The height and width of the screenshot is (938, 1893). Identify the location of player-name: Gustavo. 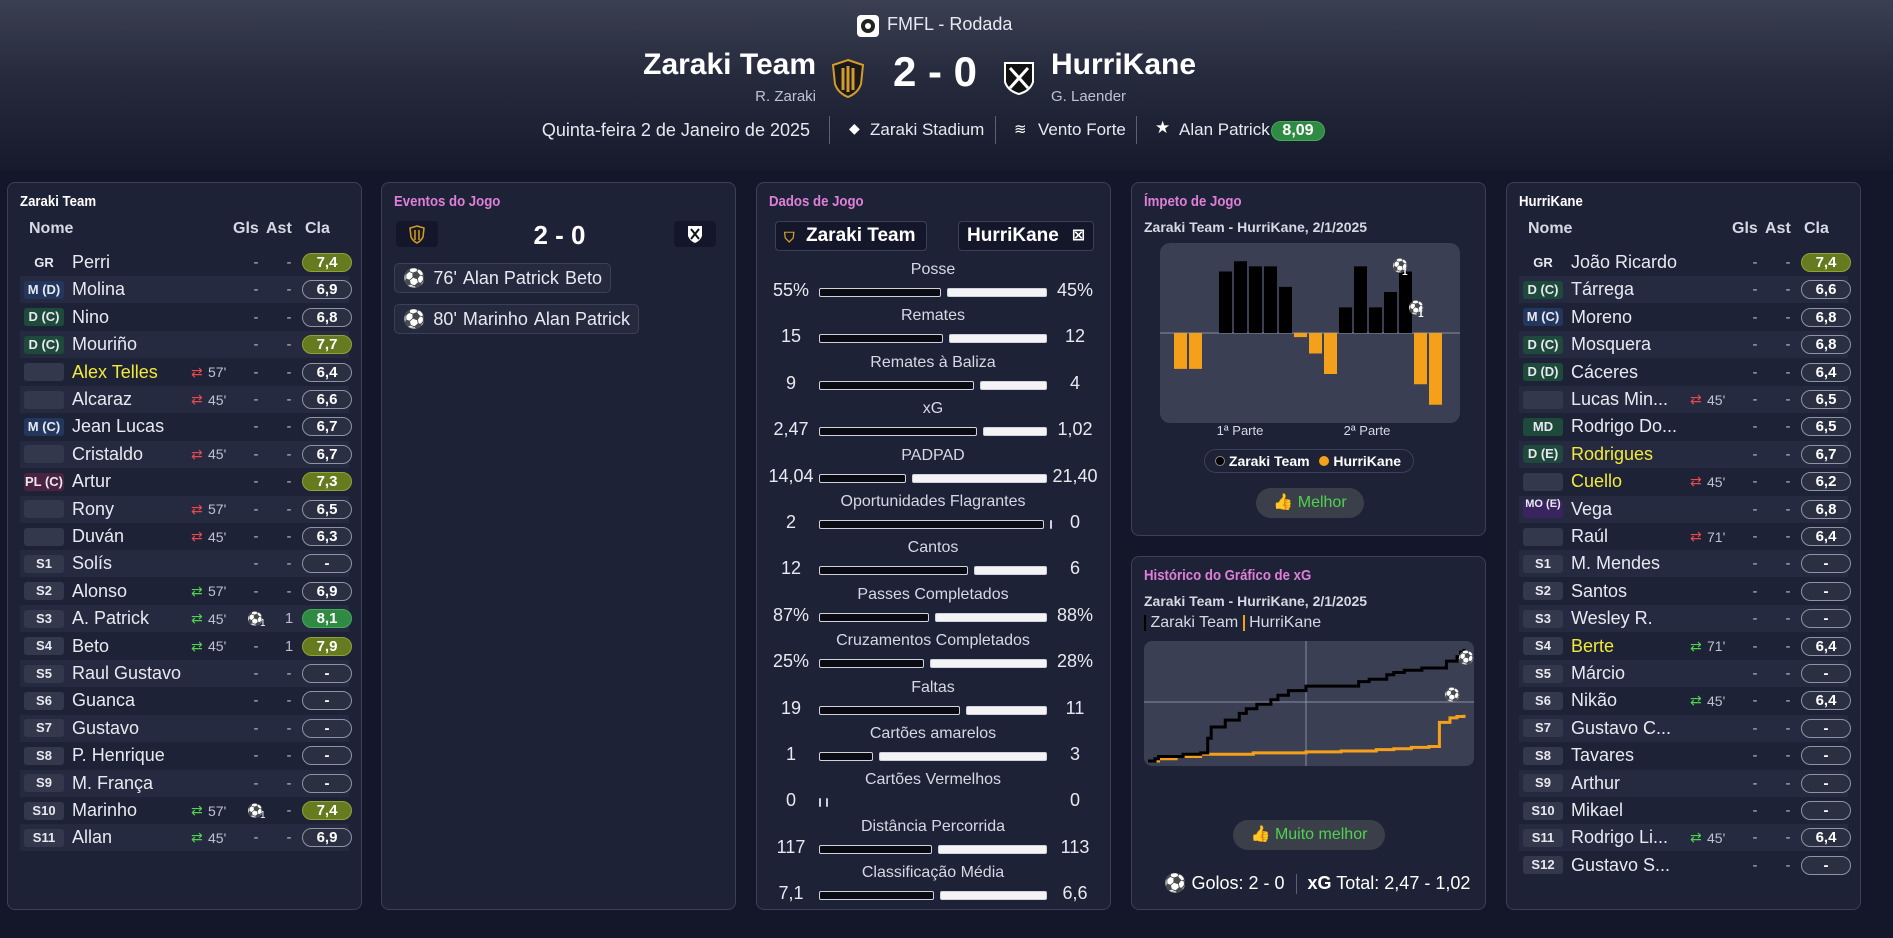
(106, 727).